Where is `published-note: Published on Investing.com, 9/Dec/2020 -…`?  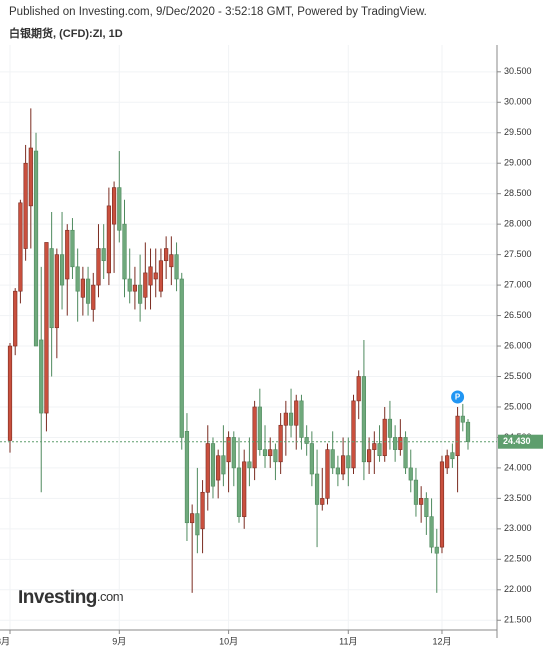 published-note: Published on Investing.com, 9/Dec/2020 -… is located at coordinates (218, 12).